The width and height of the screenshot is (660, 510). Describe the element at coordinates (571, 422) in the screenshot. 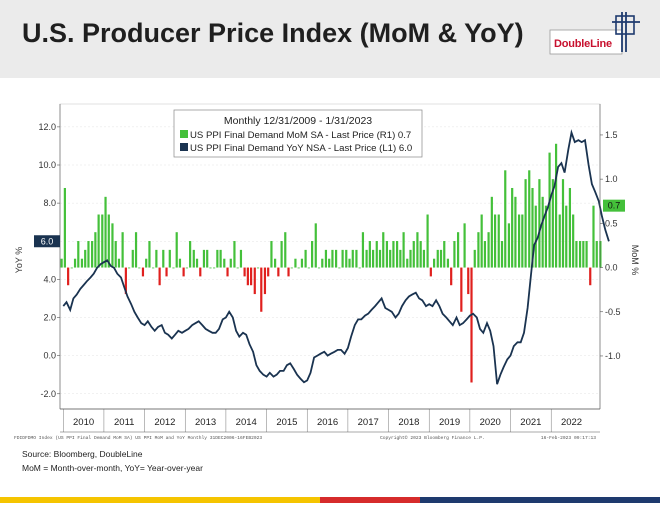

I see `x-tick-label: 2022` at that location.